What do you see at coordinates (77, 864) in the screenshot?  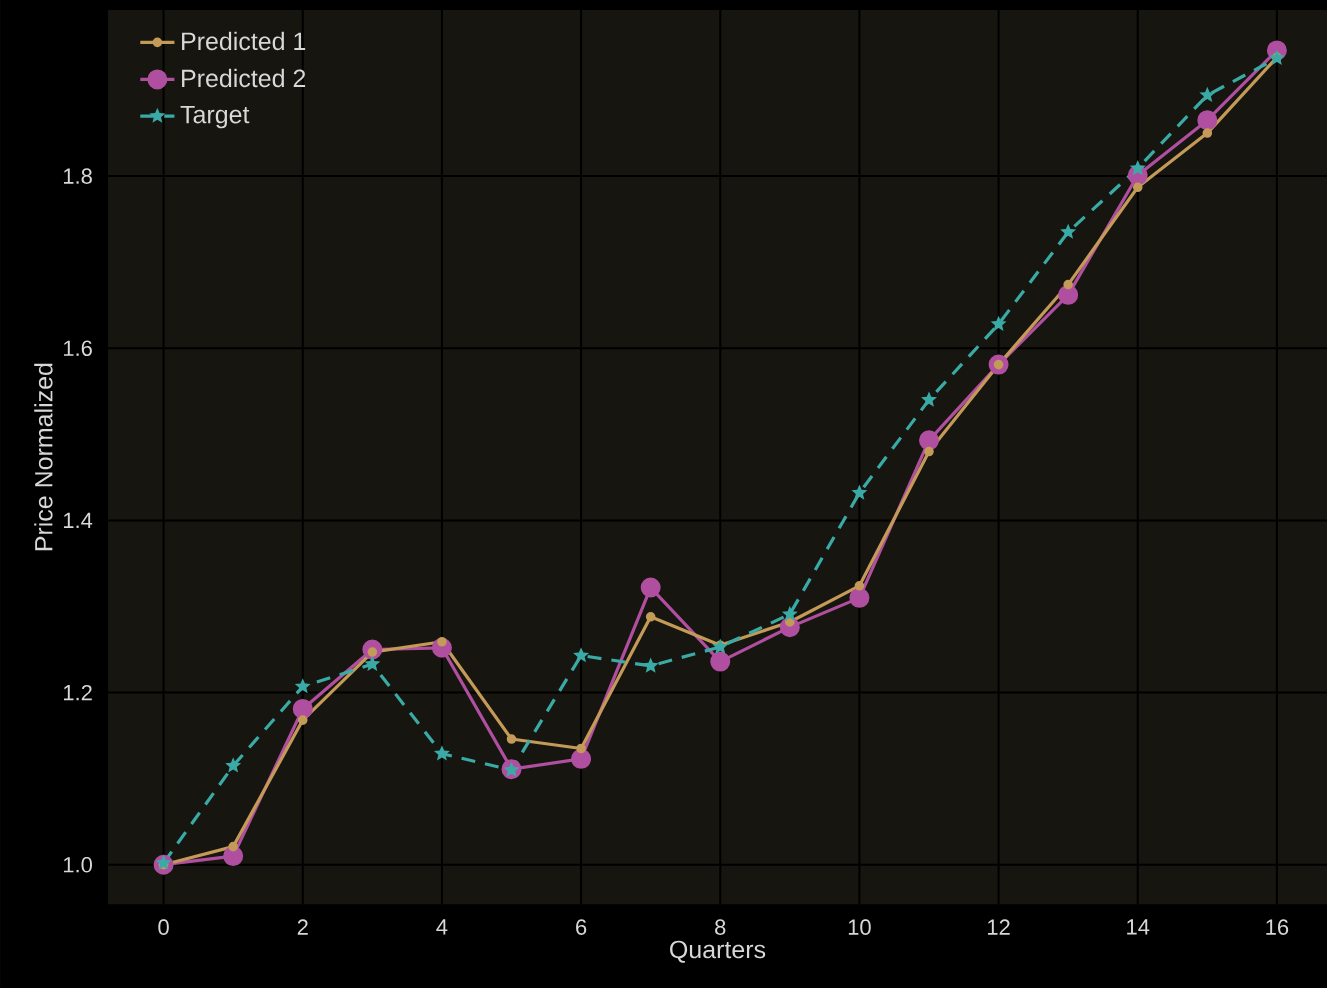 I see `y-tick-label: 1.0` at bounding box center [77, 864].